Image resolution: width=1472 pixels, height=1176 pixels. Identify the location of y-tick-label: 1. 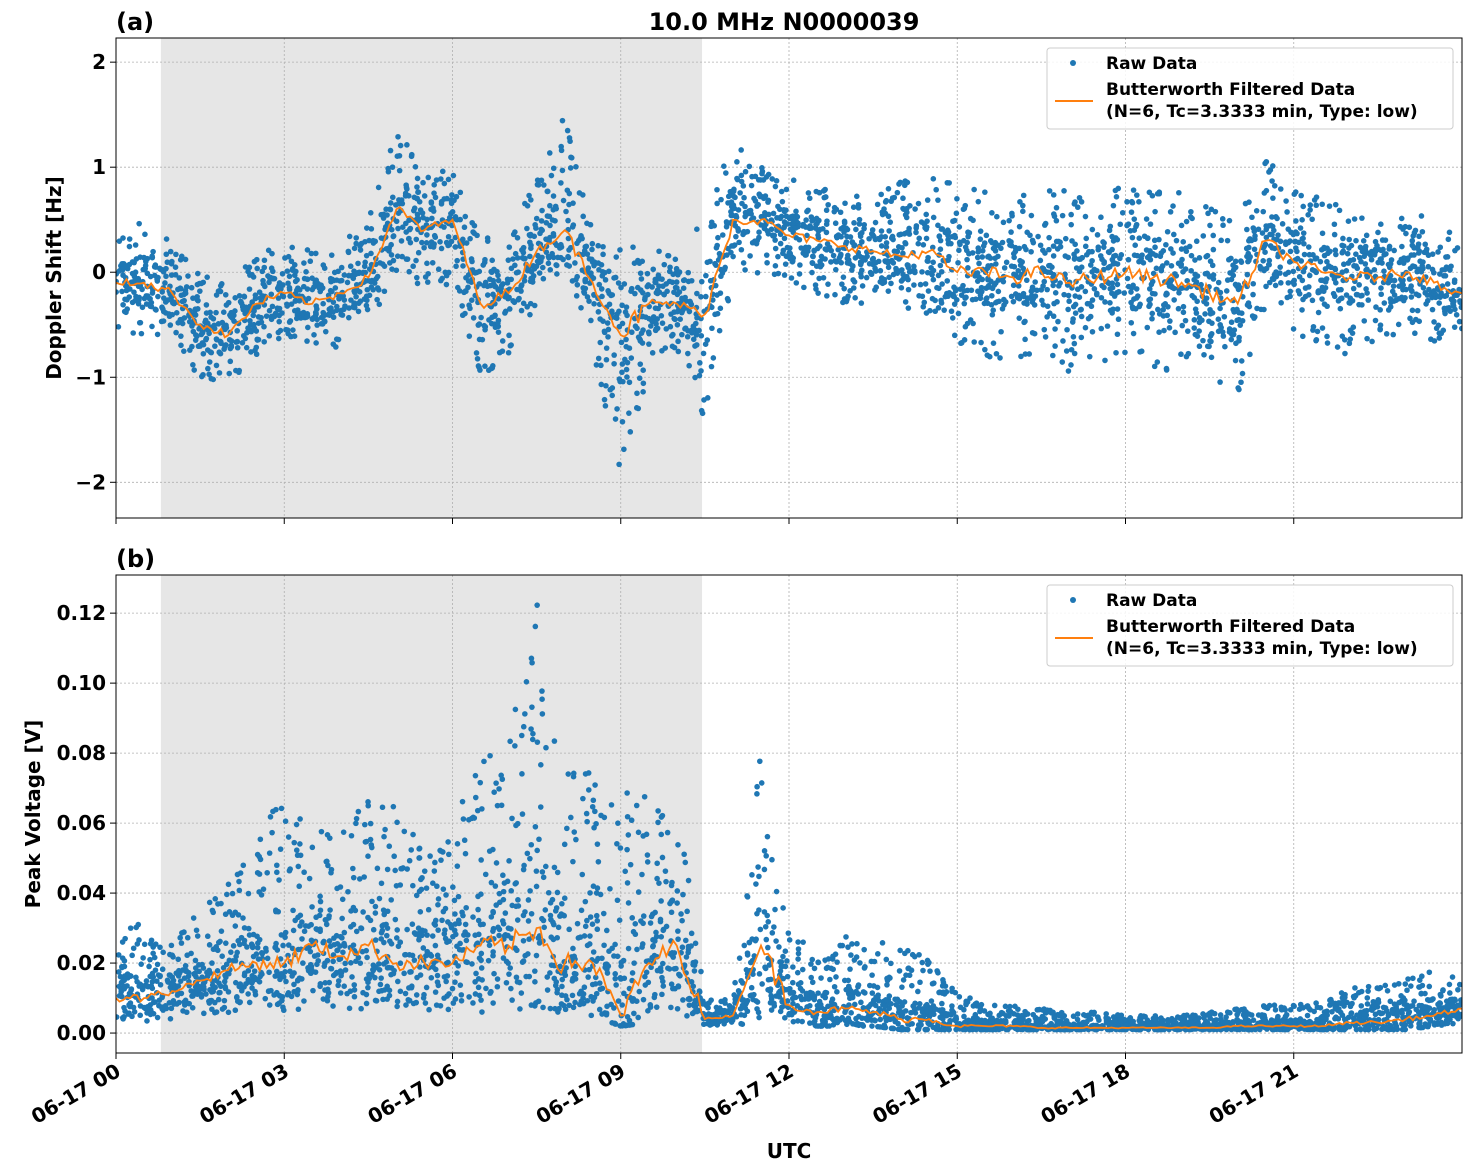
(99, 167).